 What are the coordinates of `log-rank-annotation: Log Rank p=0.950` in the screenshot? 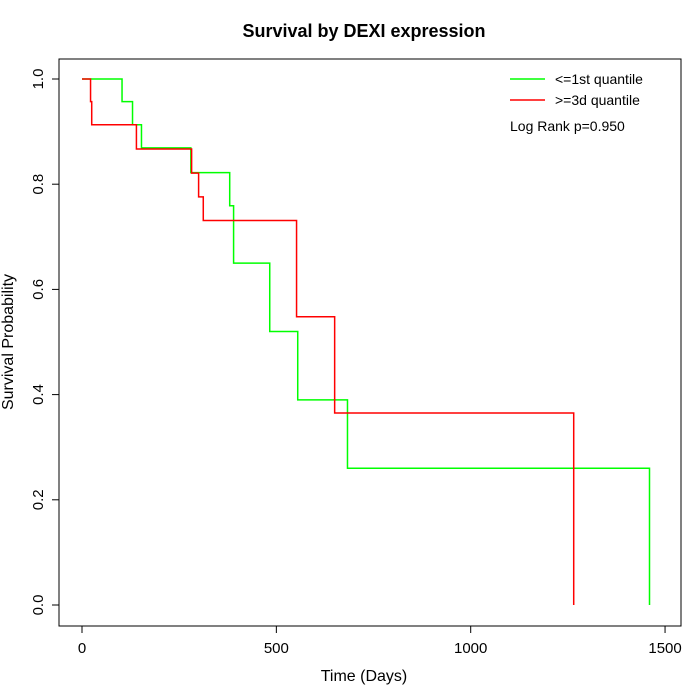 It's located at (567, 126).